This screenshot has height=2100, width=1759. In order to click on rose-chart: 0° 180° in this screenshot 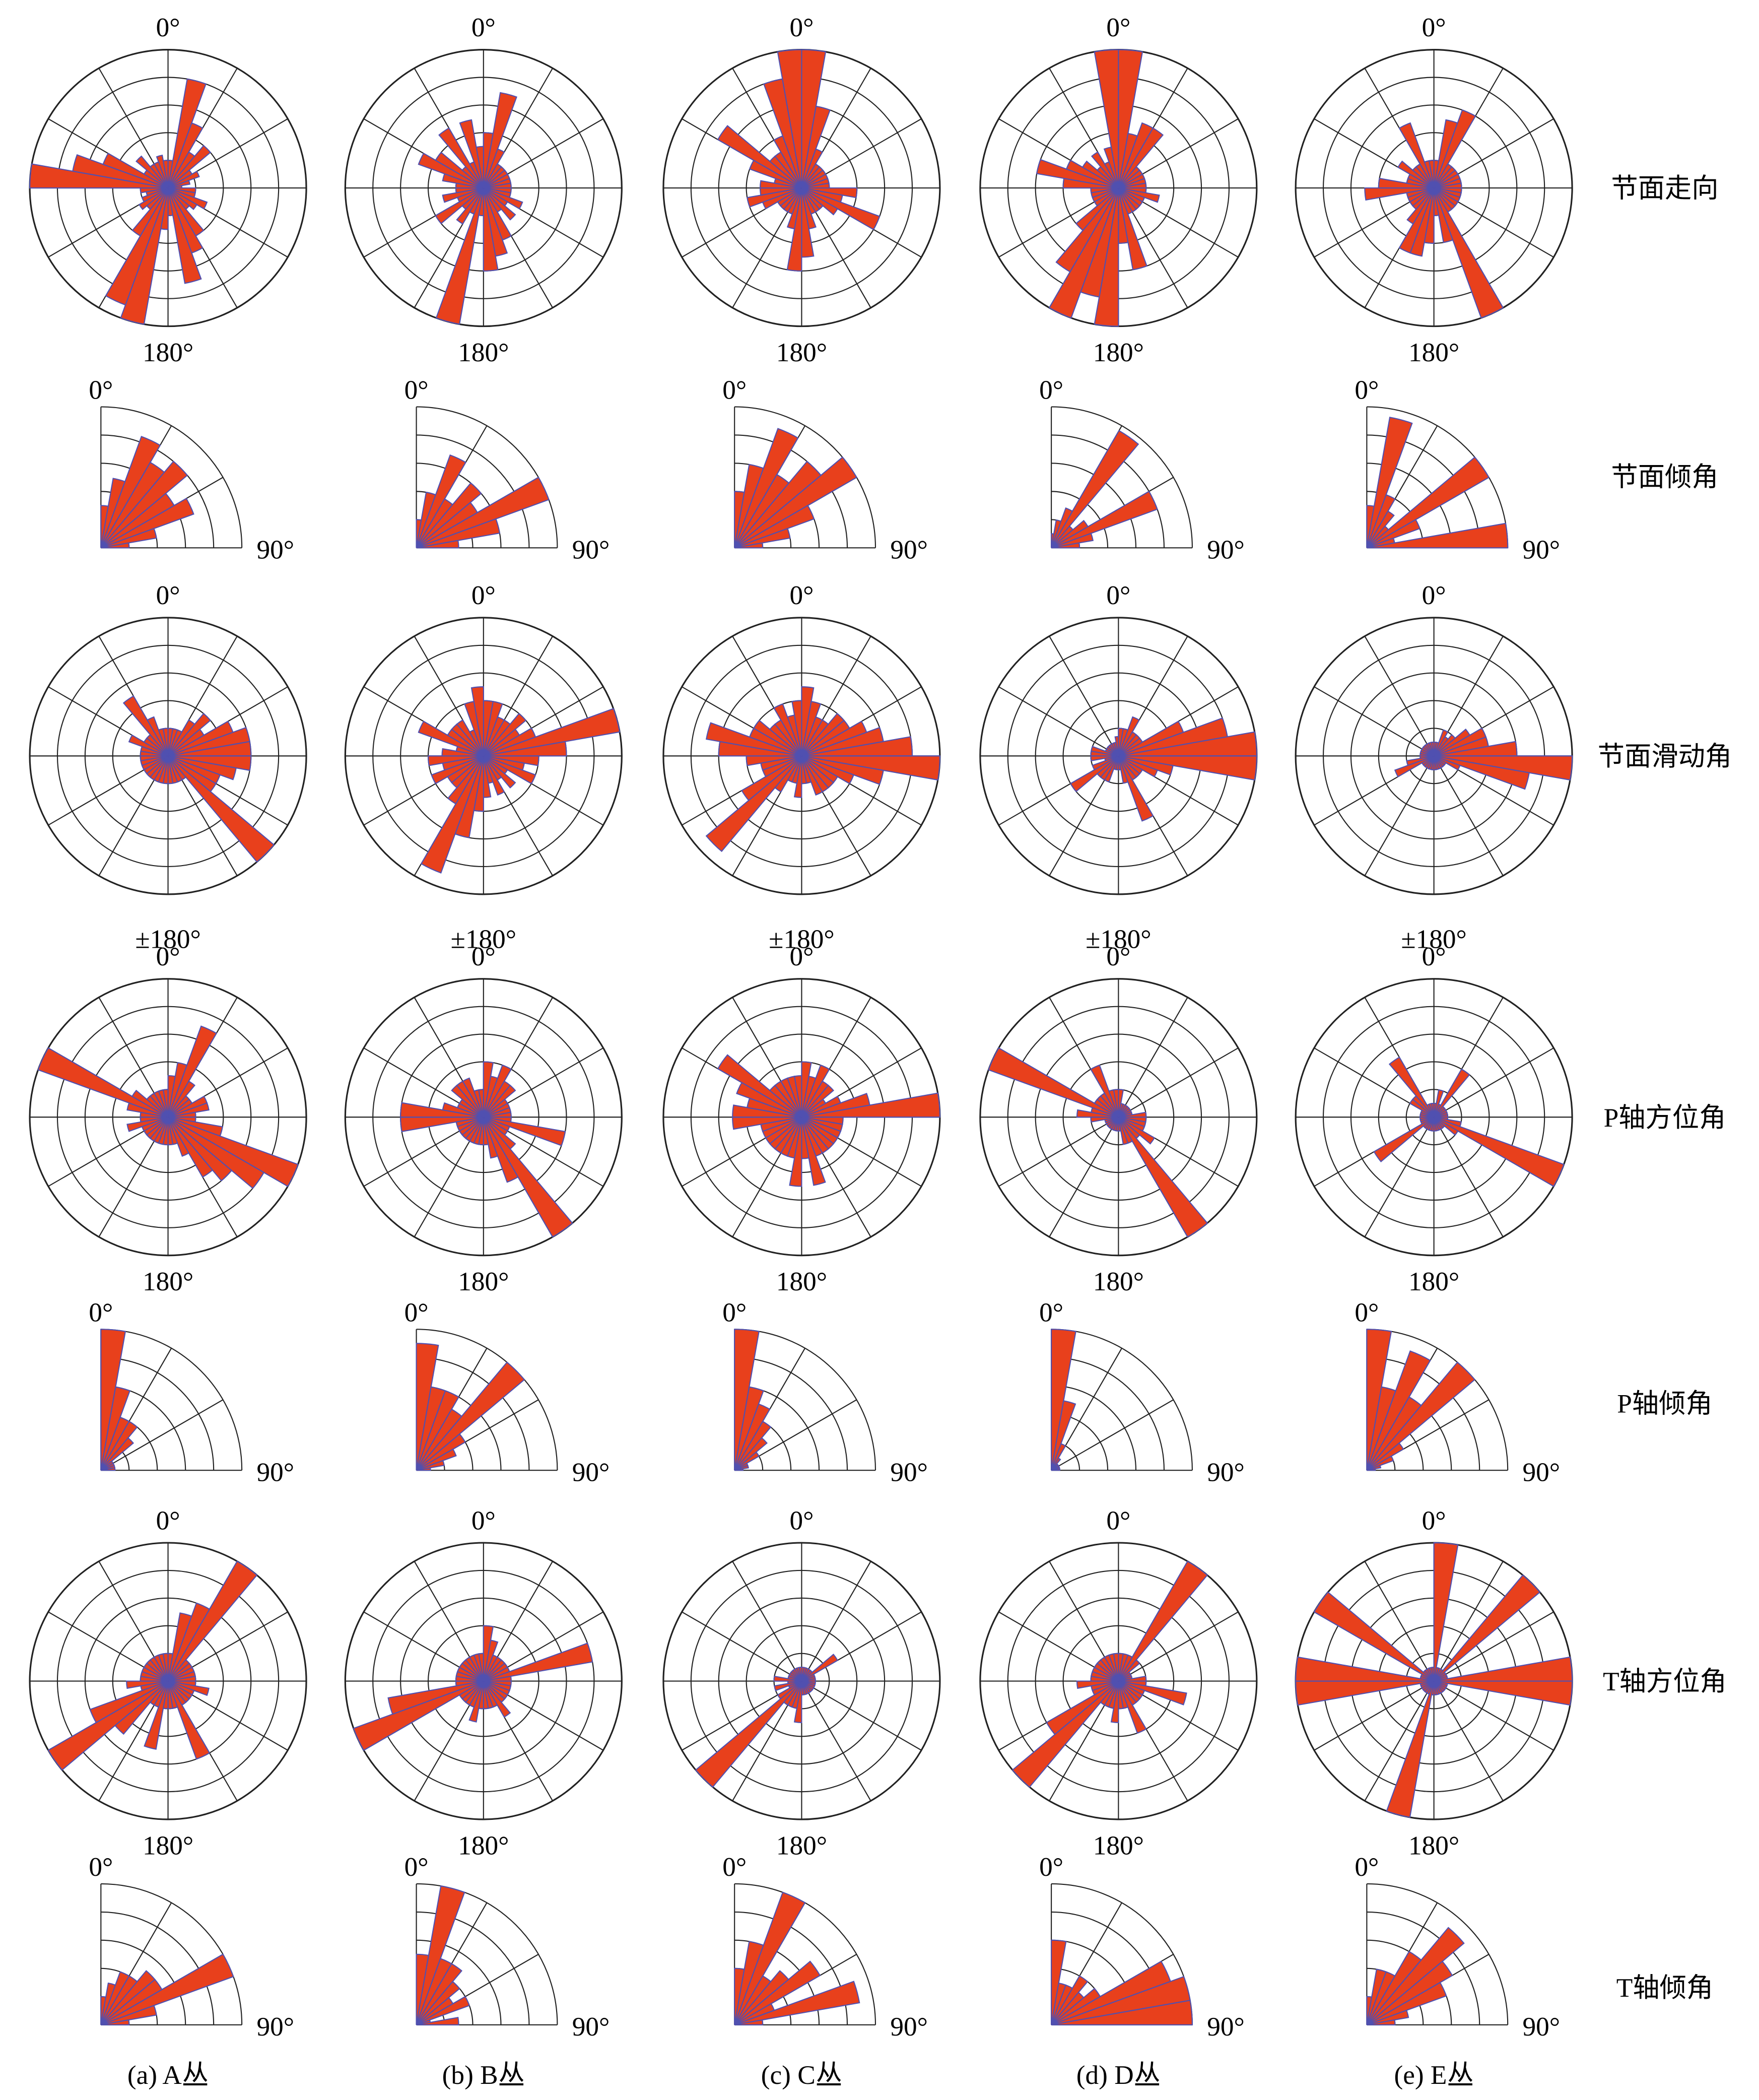, I will do `click(168, 1682)`.